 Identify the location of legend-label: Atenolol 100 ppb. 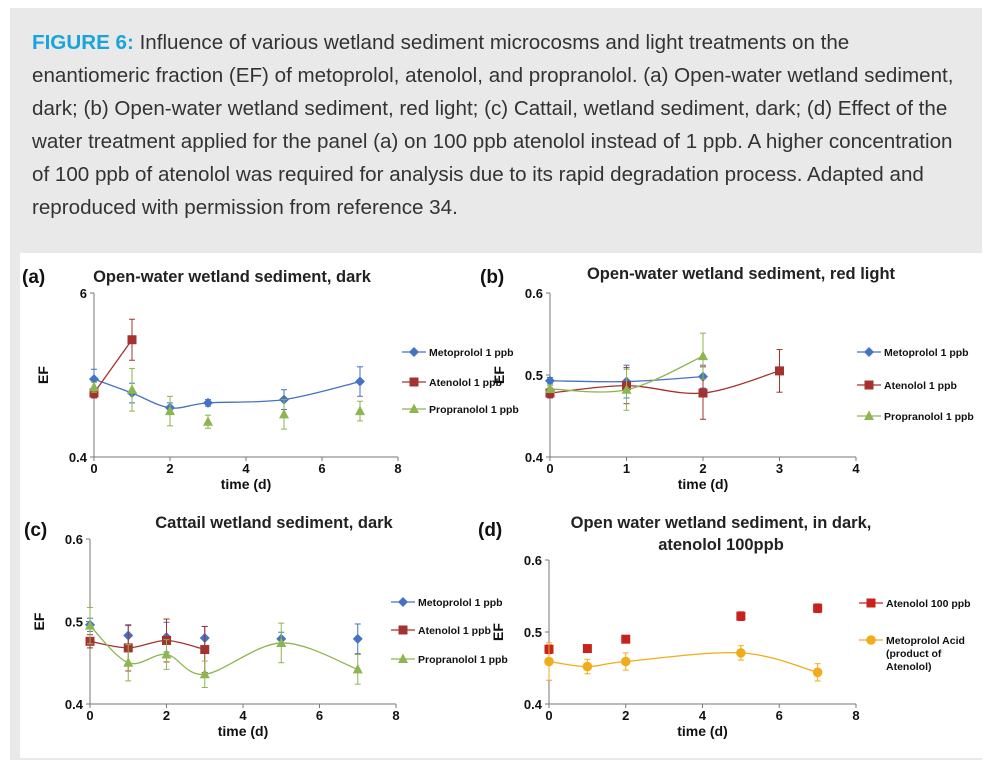
(928, 604).